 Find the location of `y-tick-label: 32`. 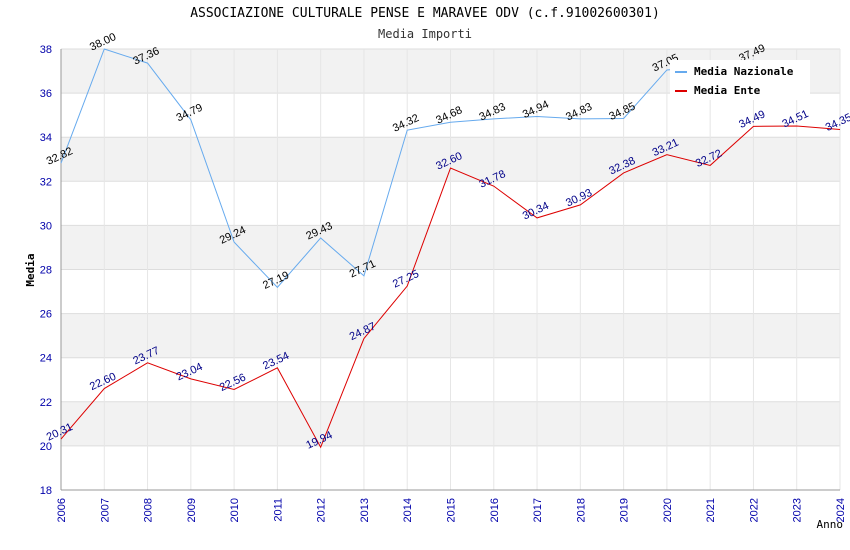

y-tick-label: 32 is located at coordinates (46, 182).